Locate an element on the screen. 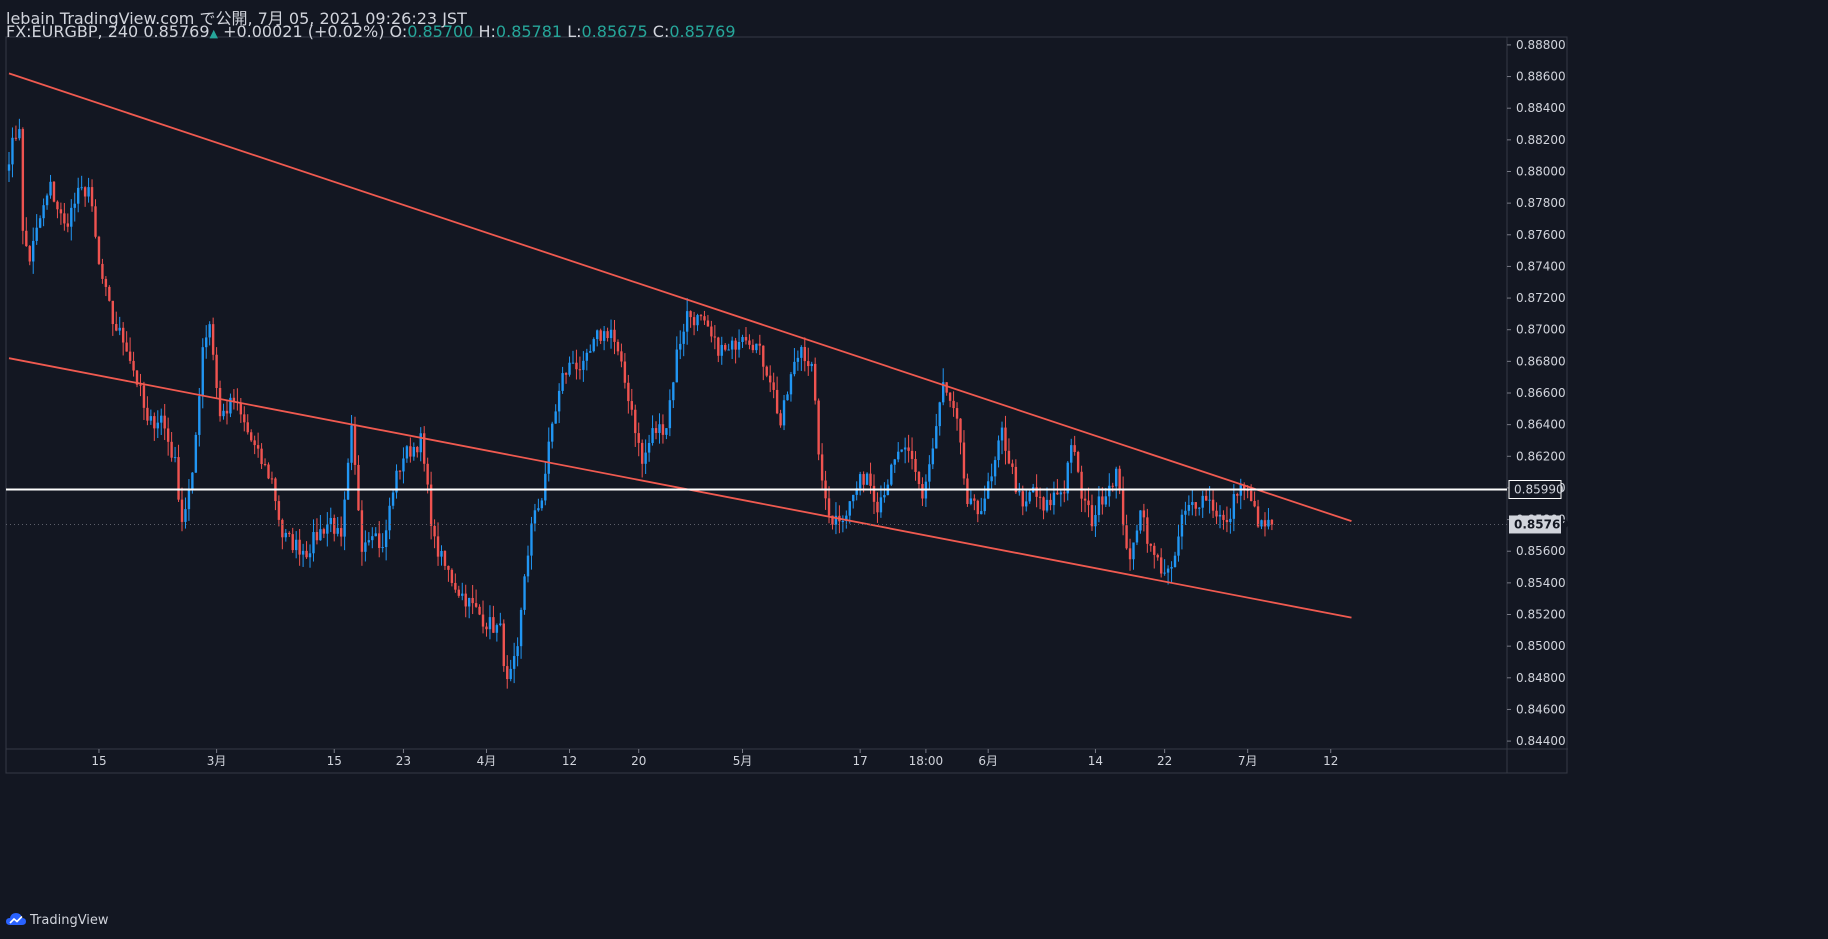  y-tick-label: 0.86800 is located at coordinates (1541, 361).